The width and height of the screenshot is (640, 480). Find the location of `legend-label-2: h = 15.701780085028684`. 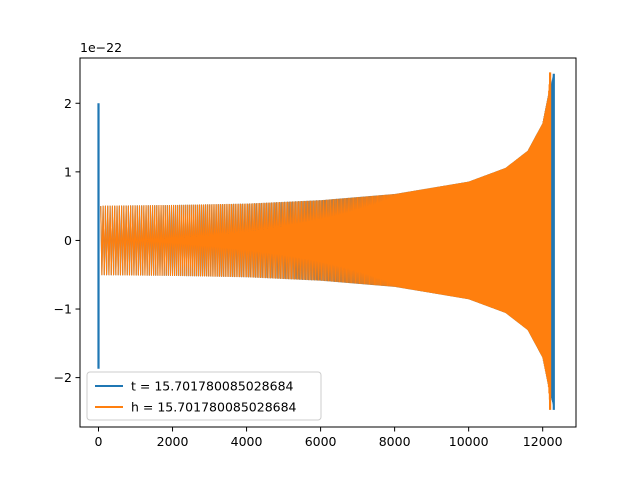

legend-label-2: h = 15.701780085028684 is located at coordinates (214, 407).